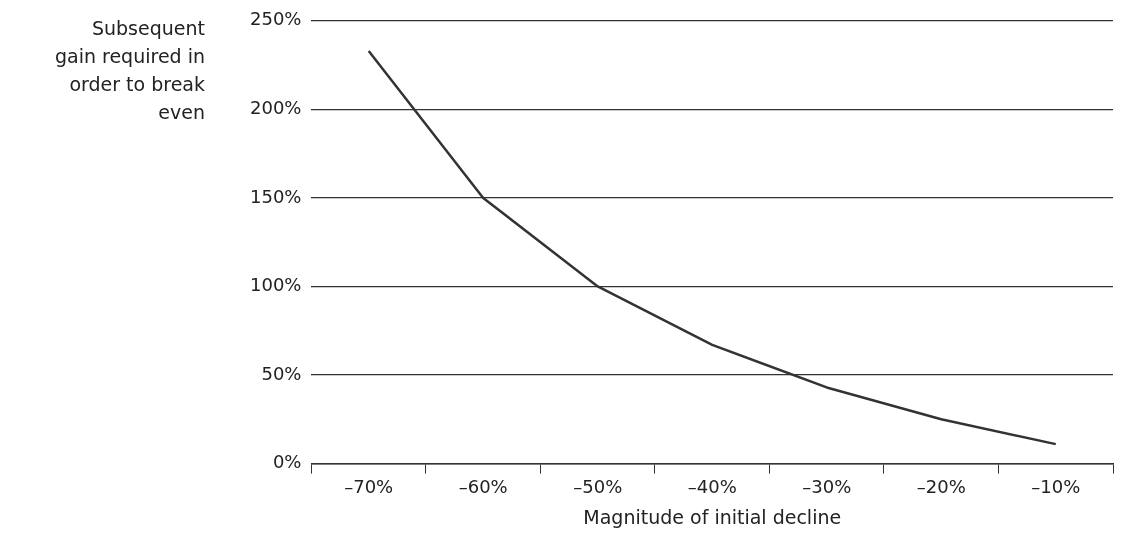 The image size is (1133, 540). What do you see at coordinates (275, 108) in the screenshot?
I see `y-tick-label: 200%` at bounding box center [275, 108].